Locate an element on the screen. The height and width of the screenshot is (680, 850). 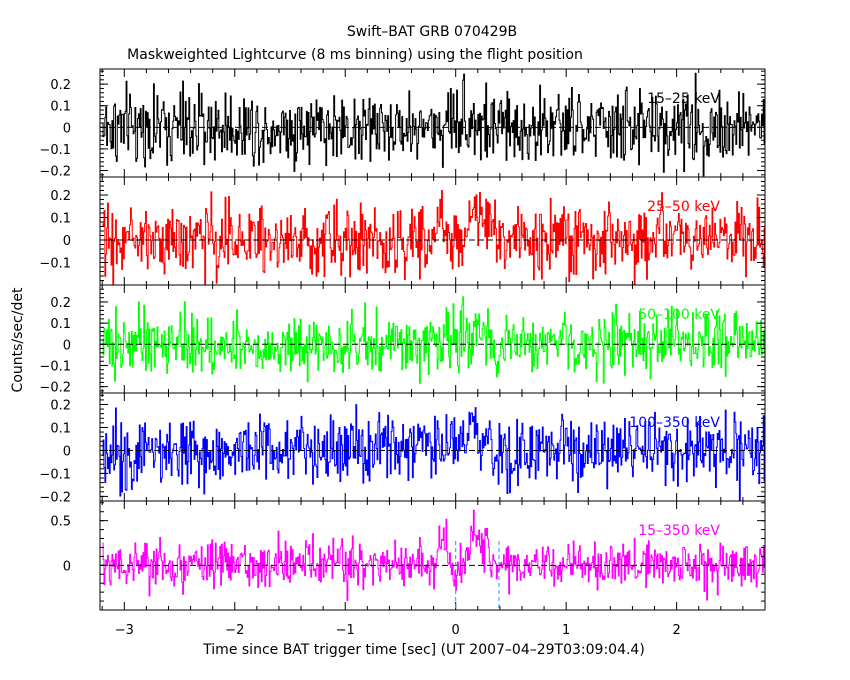
y-tick-label-3-0: −0.2 is located at coordinates (55, 497).